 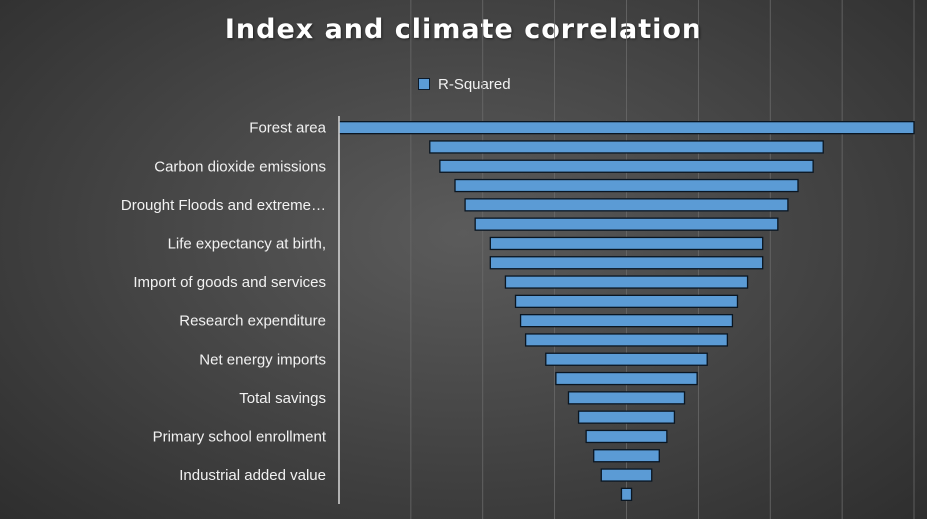 What do you see at coordinates (252, 321) in the screenshot?
I see `category-label: Research expenditure` at bounding box center [252, 321].